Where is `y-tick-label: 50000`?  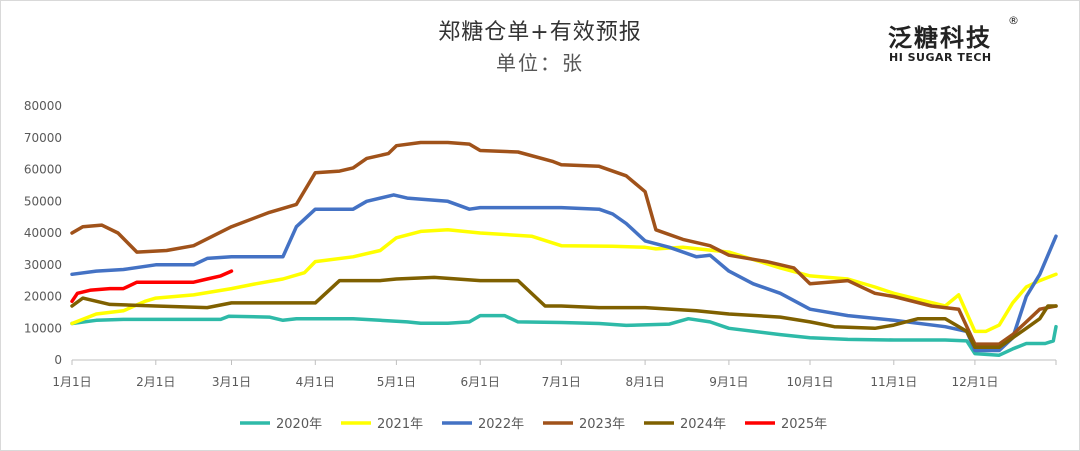
y-tick-label: 50000 is located at coordinates (43, 201).